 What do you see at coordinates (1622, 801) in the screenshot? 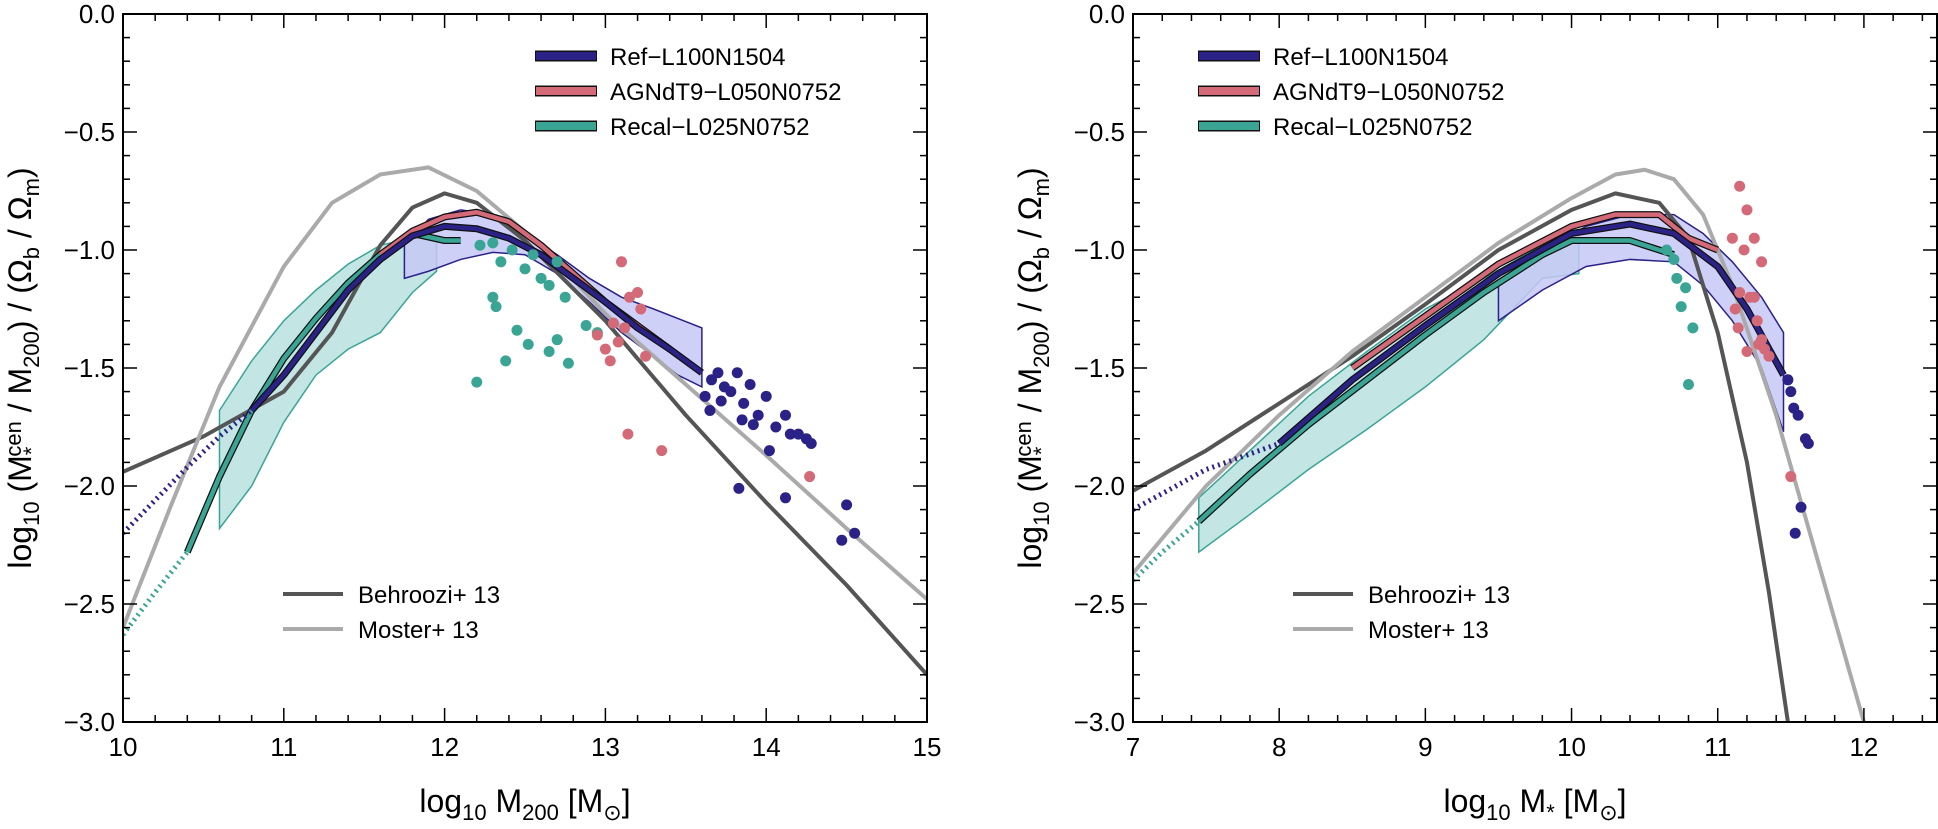
I see `x-axis-label-part: ]` at bounding box center [1622, 801].